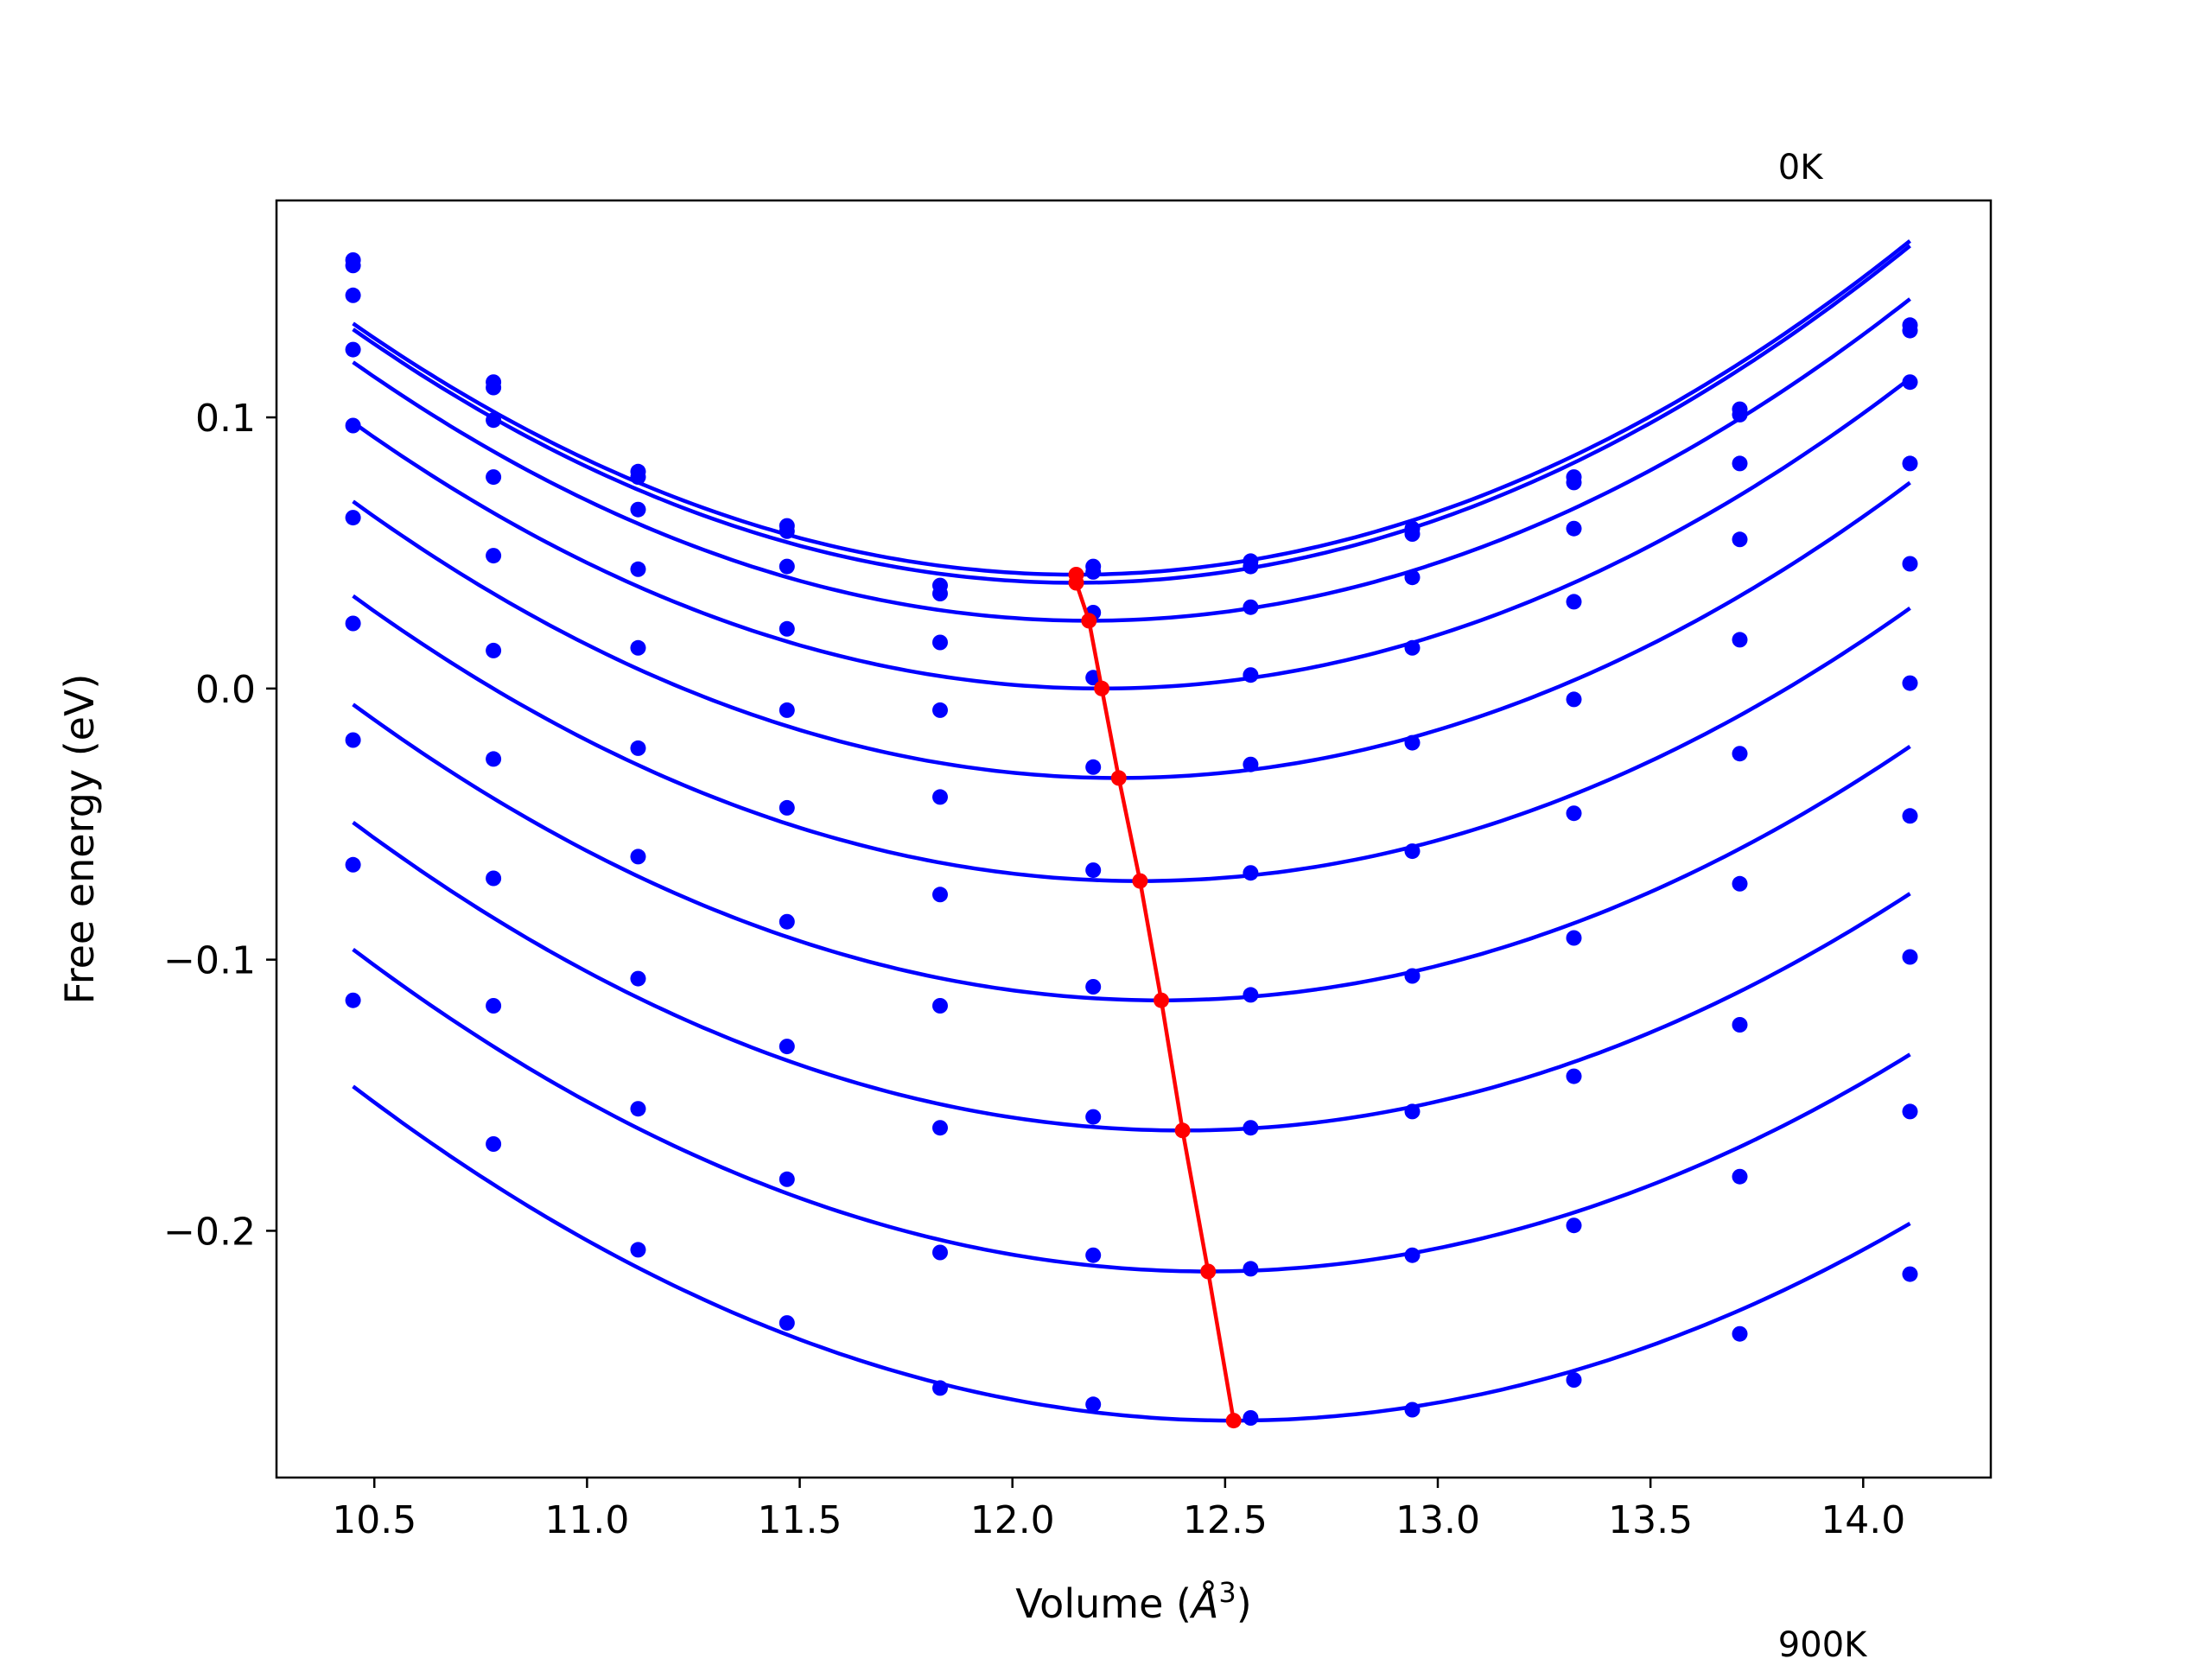  Describe the element at coordinates (209, 961) in the screenshot. I see `y-tick-label: −0.1` at that location.